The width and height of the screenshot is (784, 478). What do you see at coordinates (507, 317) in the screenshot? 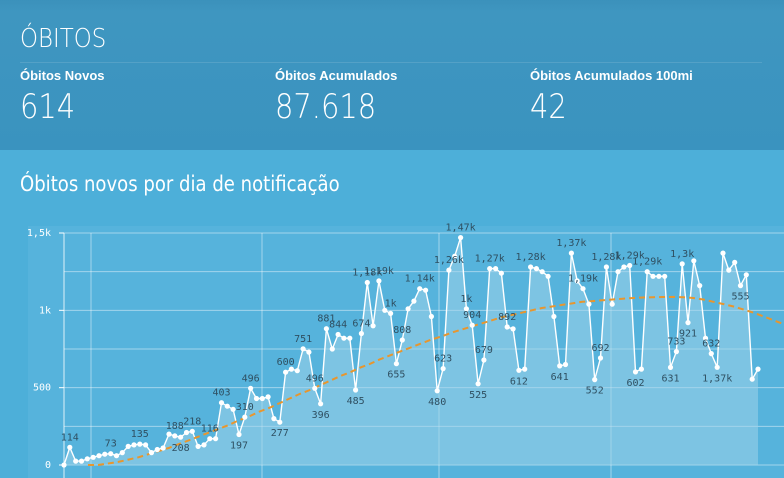
I see `data-label: 892` at bounding box center [507, 317].